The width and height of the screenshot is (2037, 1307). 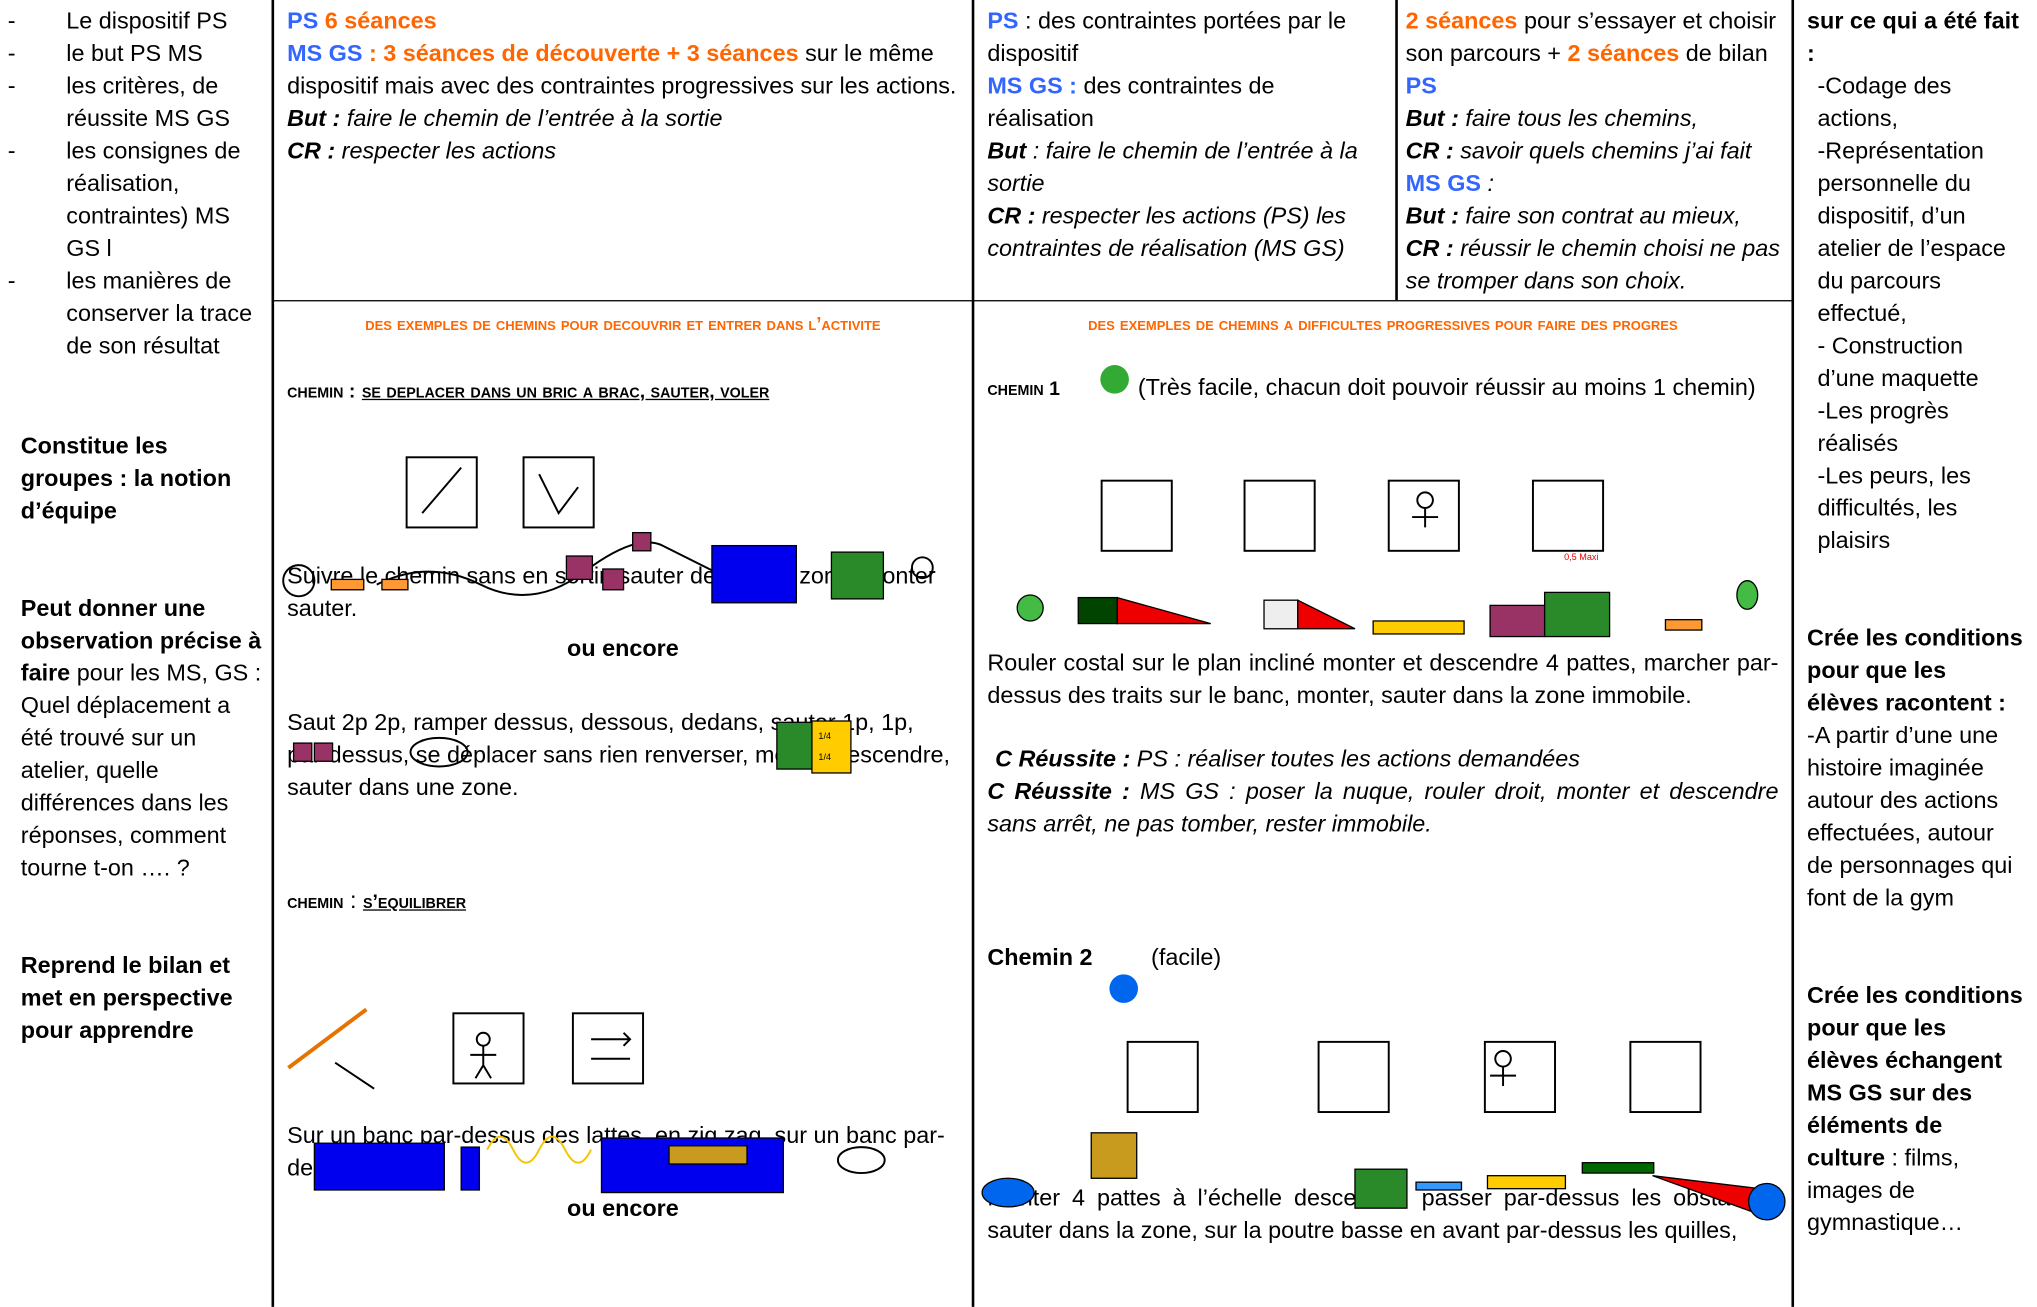 I want to click on text: des contraintes de réalisation, so click(x=1131, y=102).